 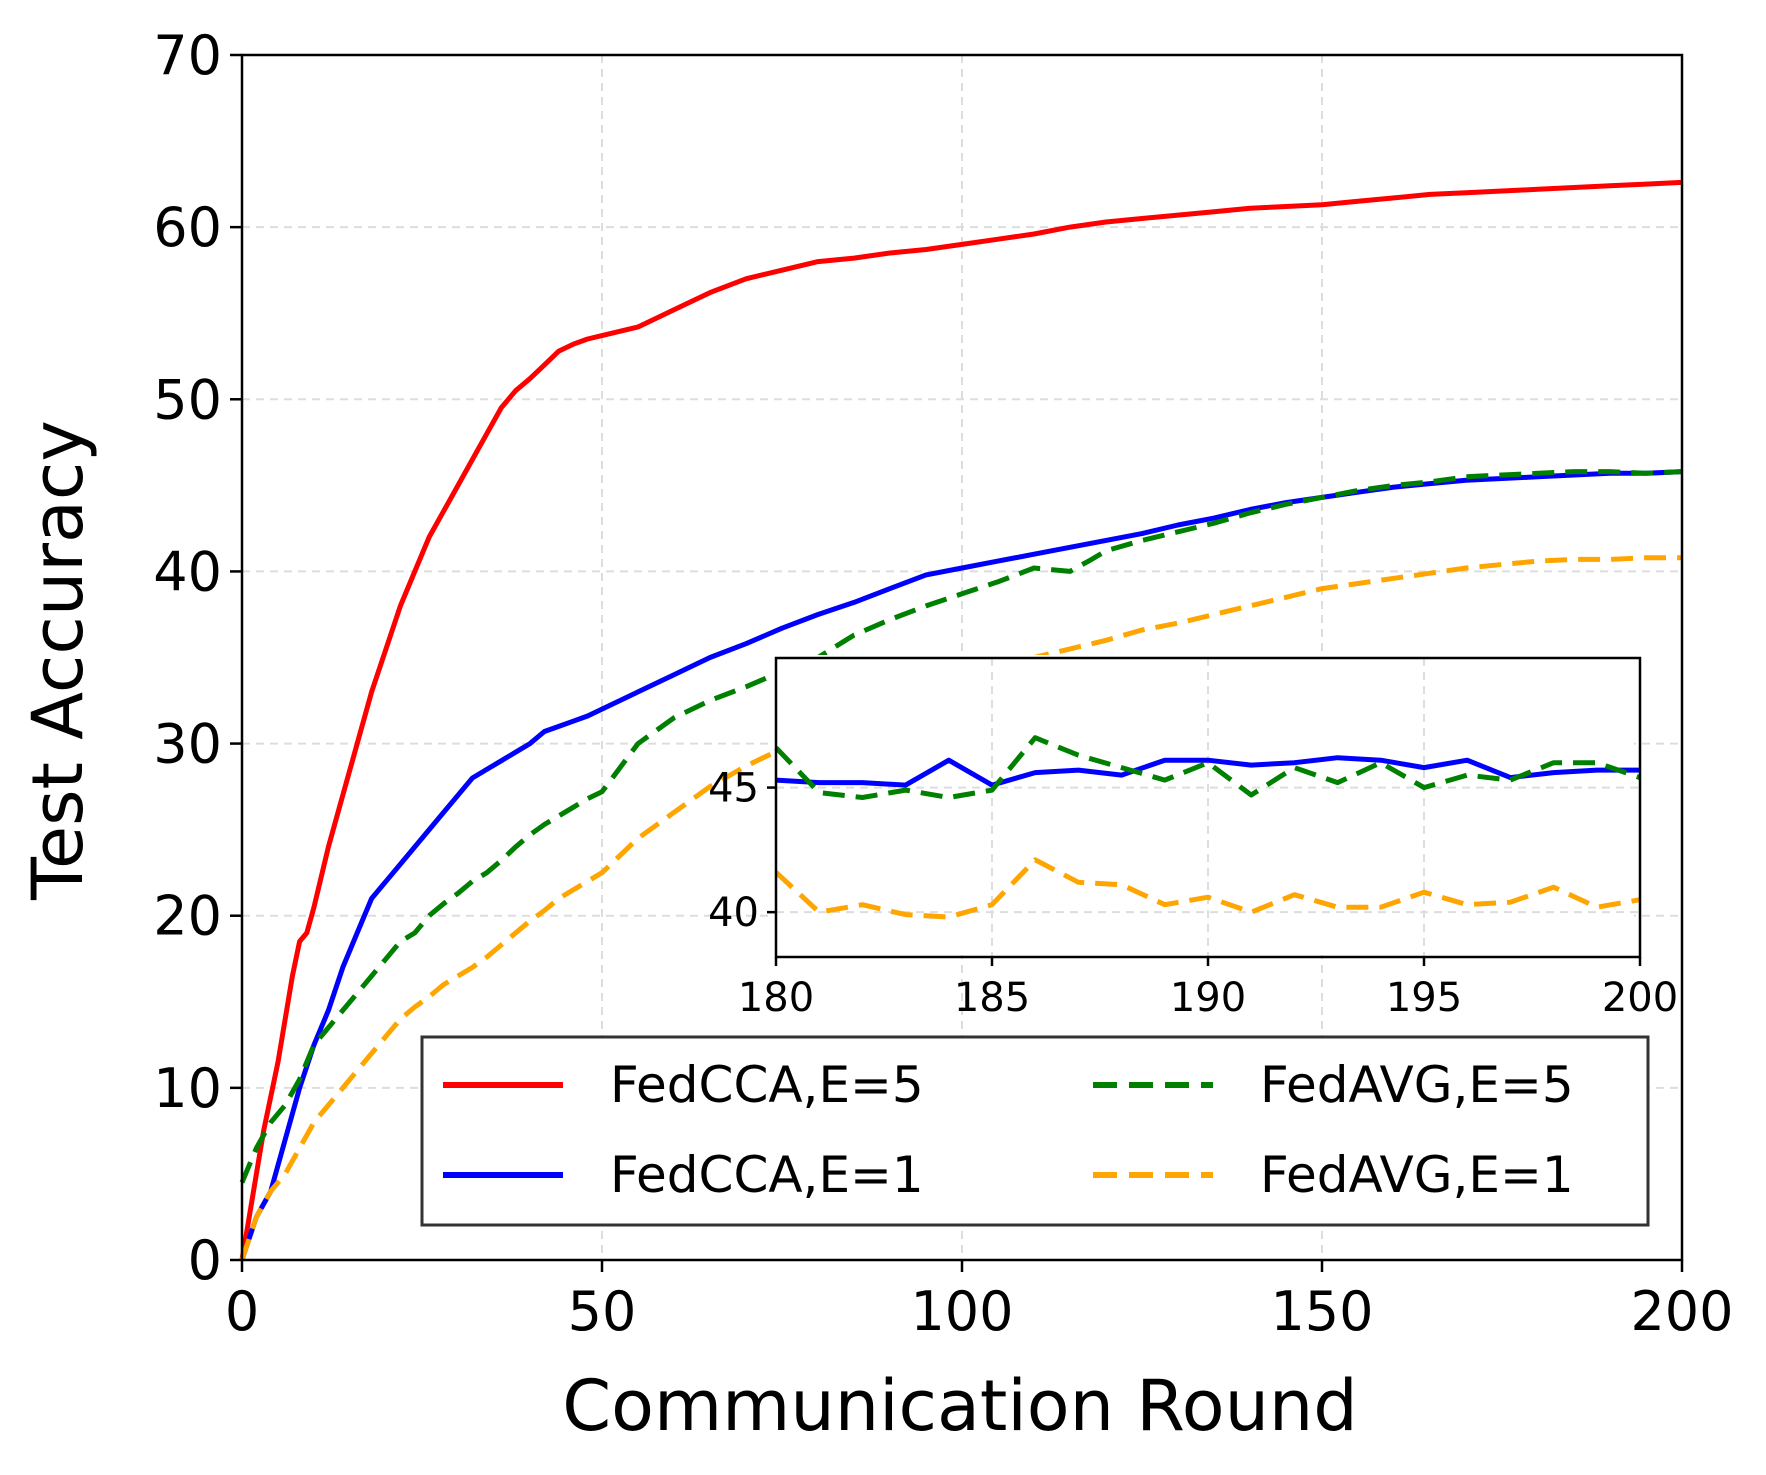 I want to click on main-x-tick-label-100: 100, so click(x=961, y=1311).